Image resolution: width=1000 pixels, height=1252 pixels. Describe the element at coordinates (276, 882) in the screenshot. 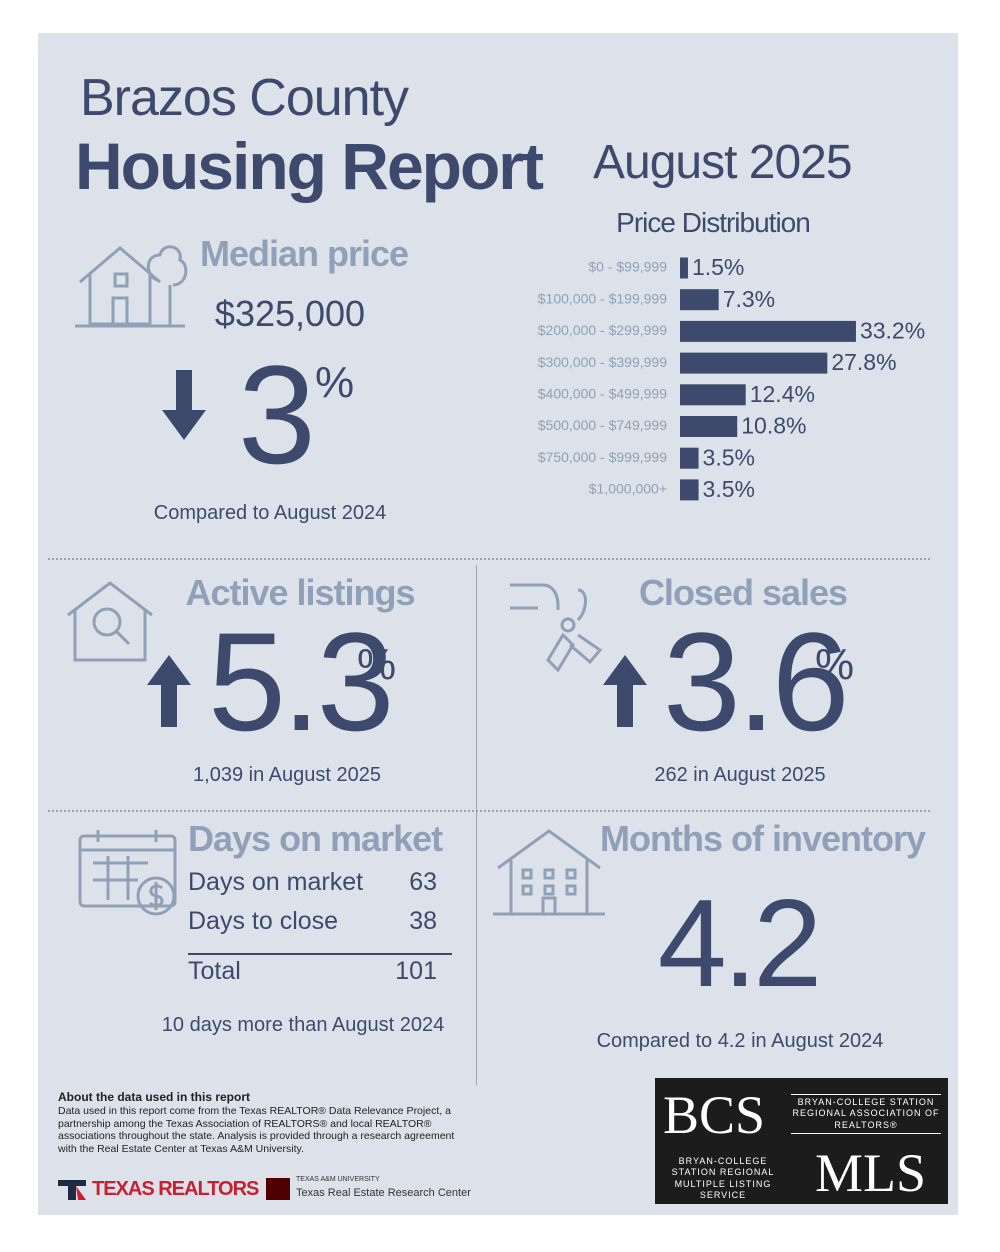

I see `row-label: Days on market` at that location.